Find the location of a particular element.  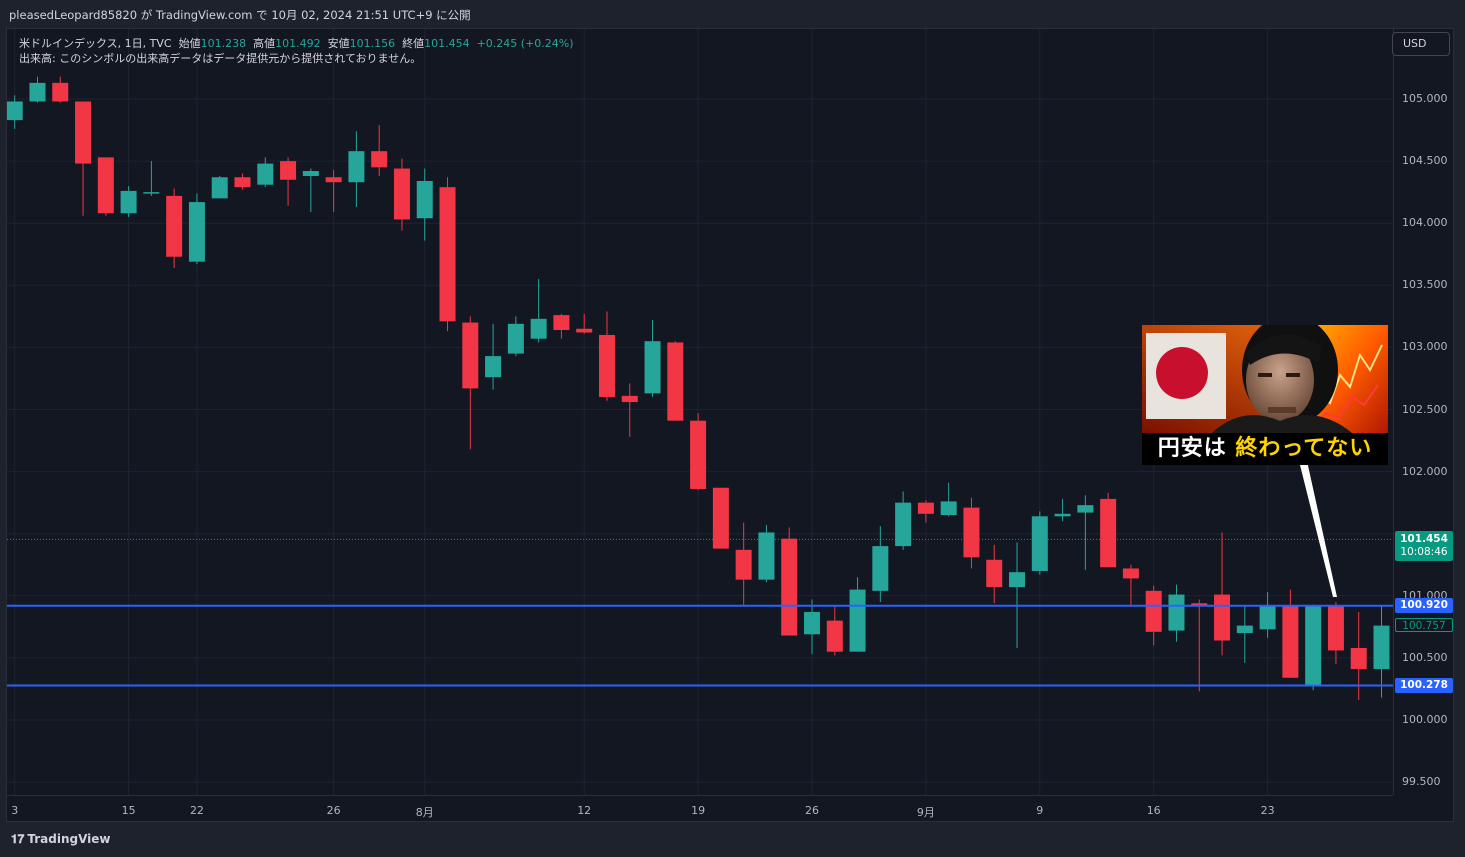

tradingview-mark-icon: 𝟏𝟕 is located at coordinates (18, 839).